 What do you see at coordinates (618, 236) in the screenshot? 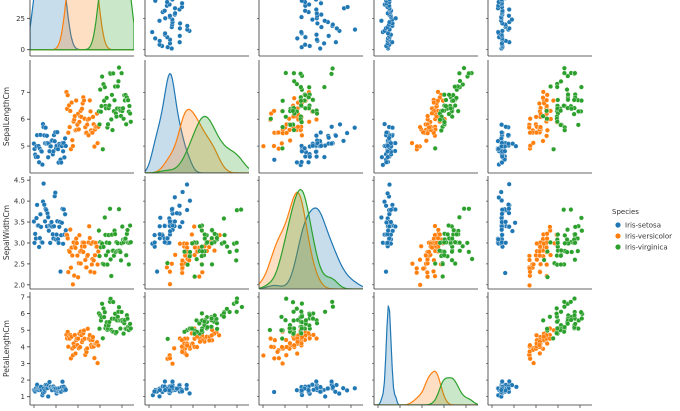
I see `legend-marker-iris-versicolor` at bounding box center [618, 236].